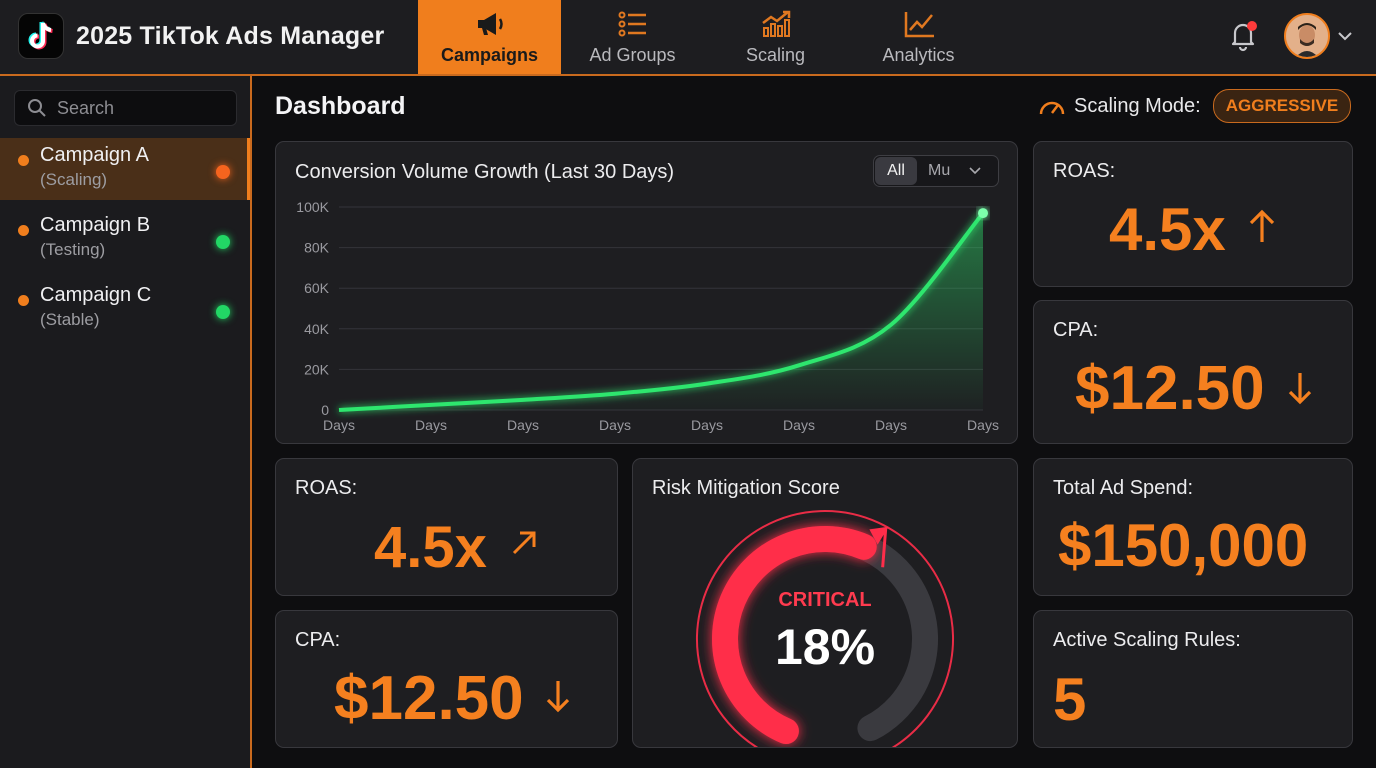 The image size is (1376, 768). What do you see at coordinates (37, 108) in the screenshot?
I see `search-icon` at bounding box center [37, 108].